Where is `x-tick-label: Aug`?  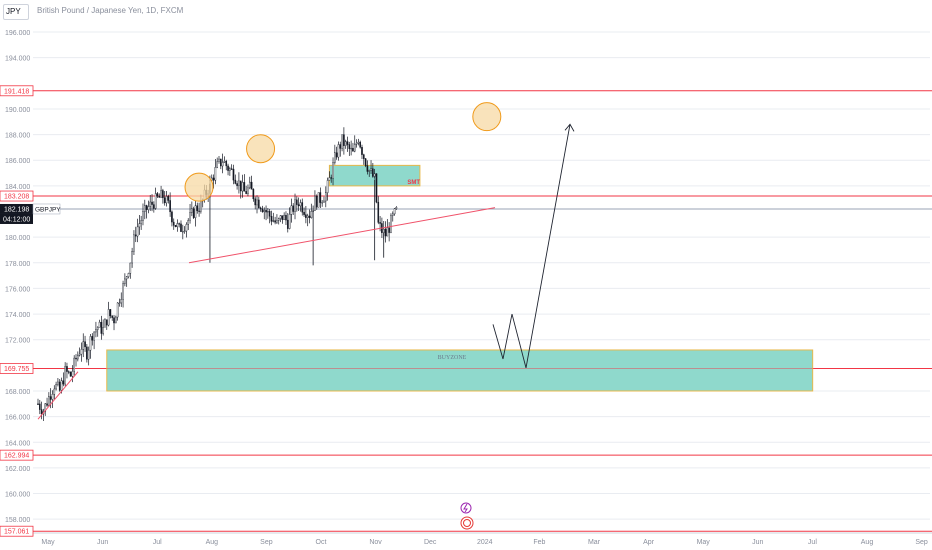
x-tick-label: Aug is located at coordinates (212, 542).